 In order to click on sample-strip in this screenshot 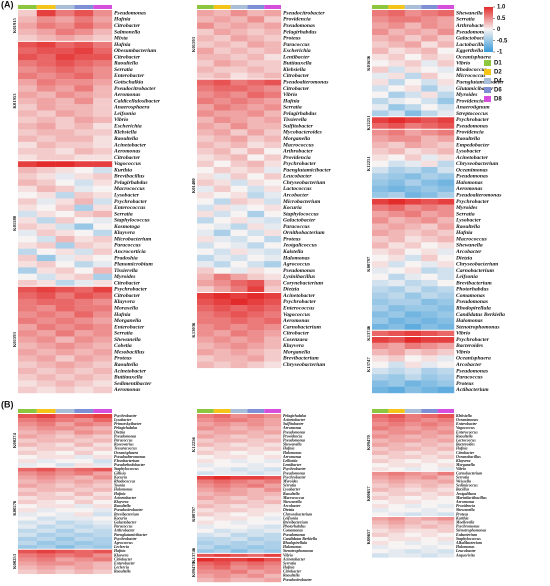, I will do `click(27, 7)`.